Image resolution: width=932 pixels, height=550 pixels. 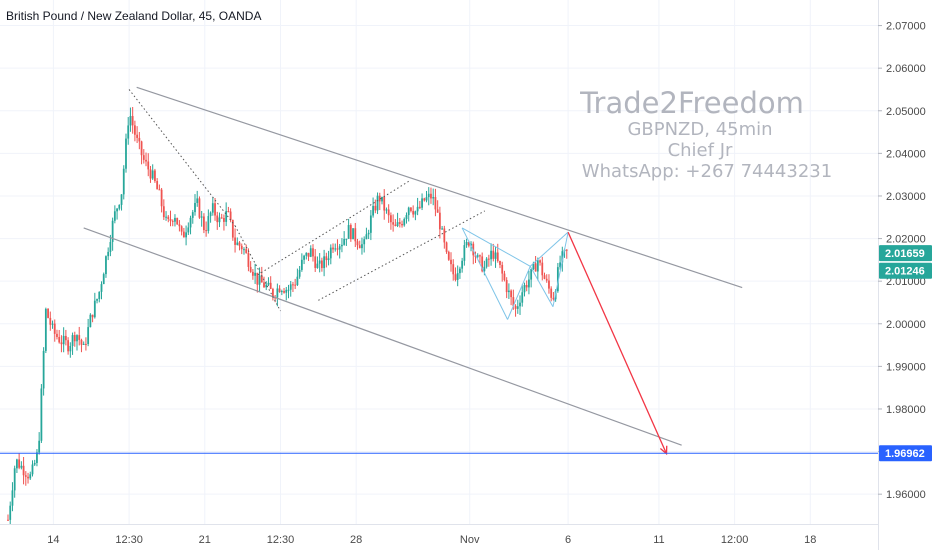 I want to click on target-arrow-line, so click(x=617, y=342).